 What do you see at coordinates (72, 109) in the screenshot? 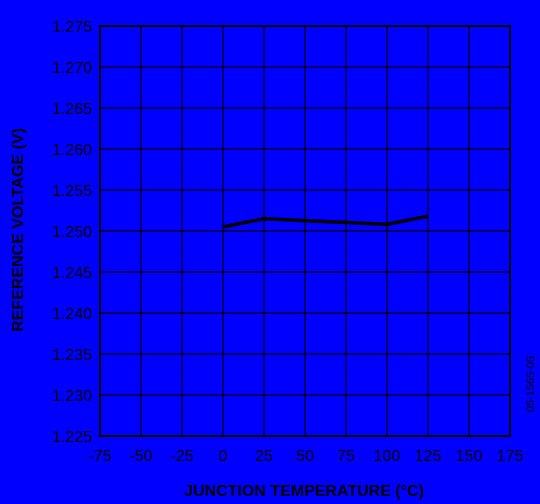
I see `y-tick-label: 1.265` at bounding box center [72, 109].